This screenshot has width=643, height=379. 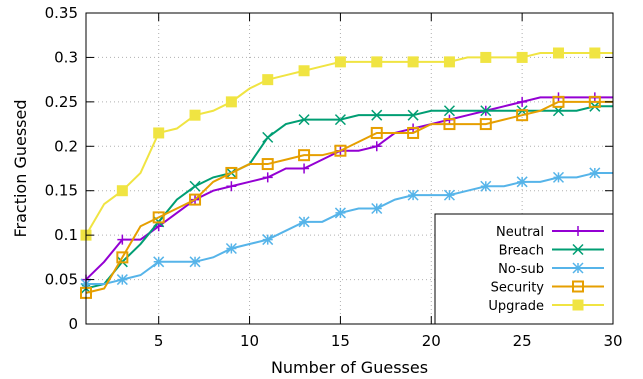 I want to click on y-tick-label: 0.25, so click(x=61, y=102).